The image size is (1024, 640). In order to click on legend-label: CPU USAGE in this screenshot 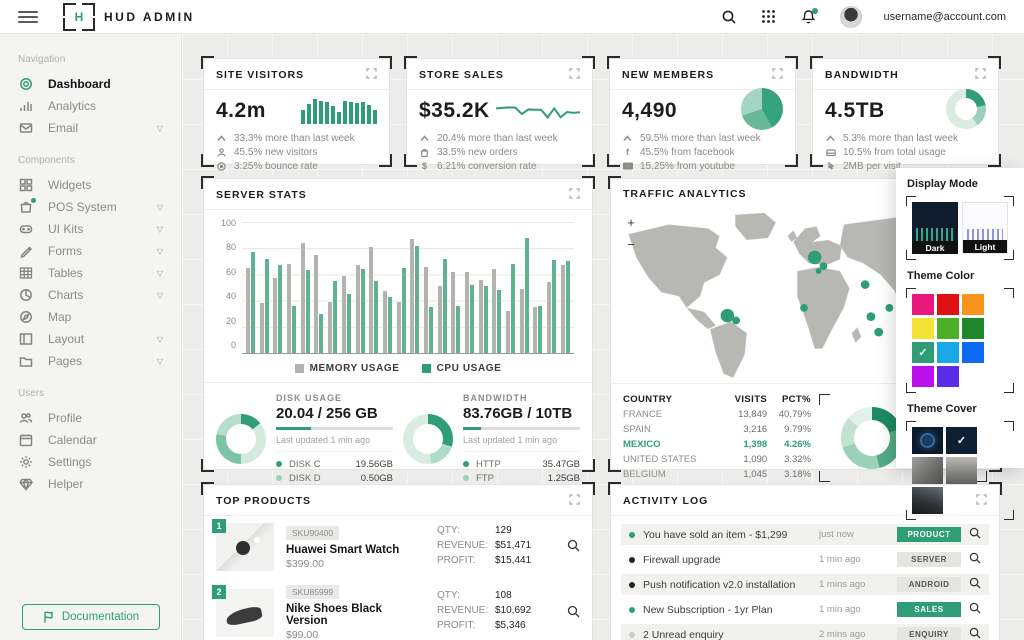, I will do `click(469, 368)`.